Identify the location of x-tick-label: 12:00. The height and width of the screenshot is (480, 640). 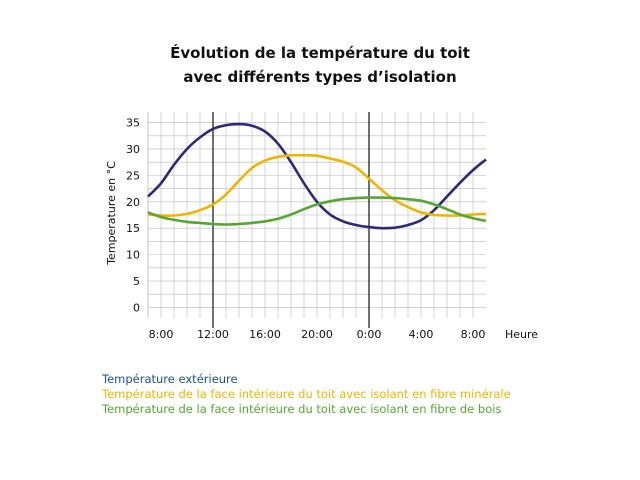
(213, 334).